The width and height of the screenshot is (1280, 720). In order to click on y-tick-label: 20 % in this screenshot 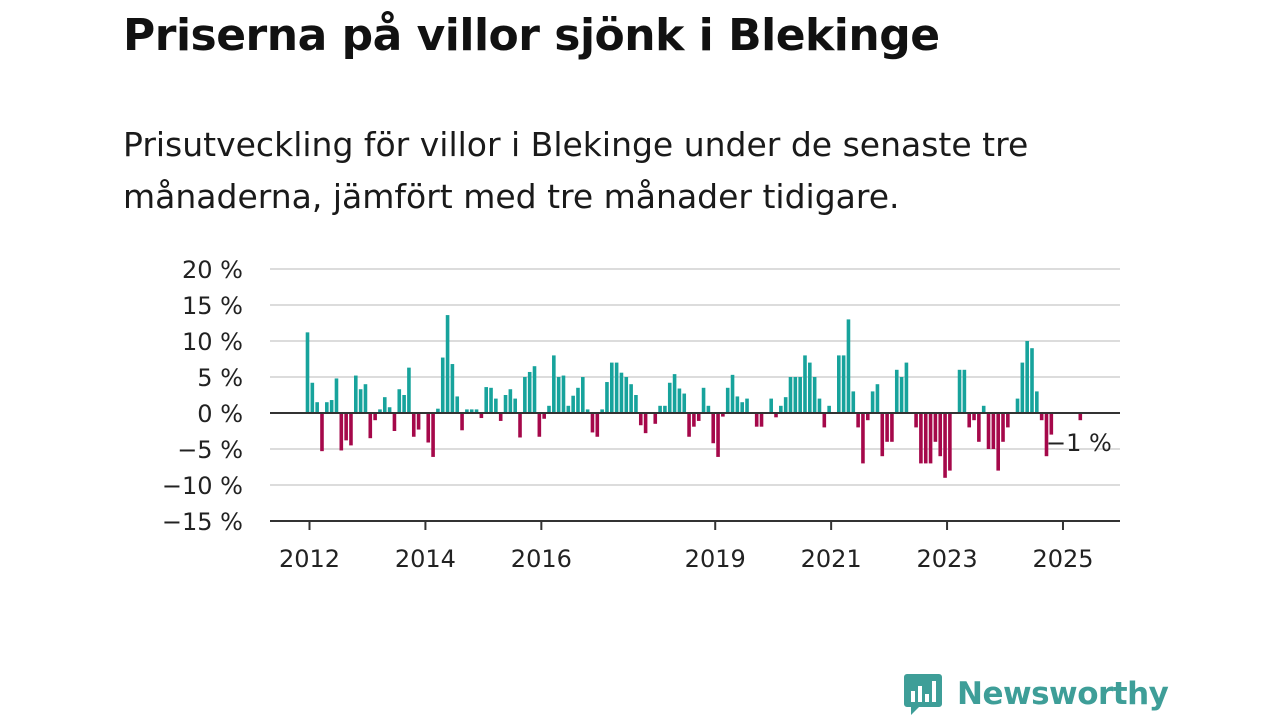, I will do `click(212, 270)`.